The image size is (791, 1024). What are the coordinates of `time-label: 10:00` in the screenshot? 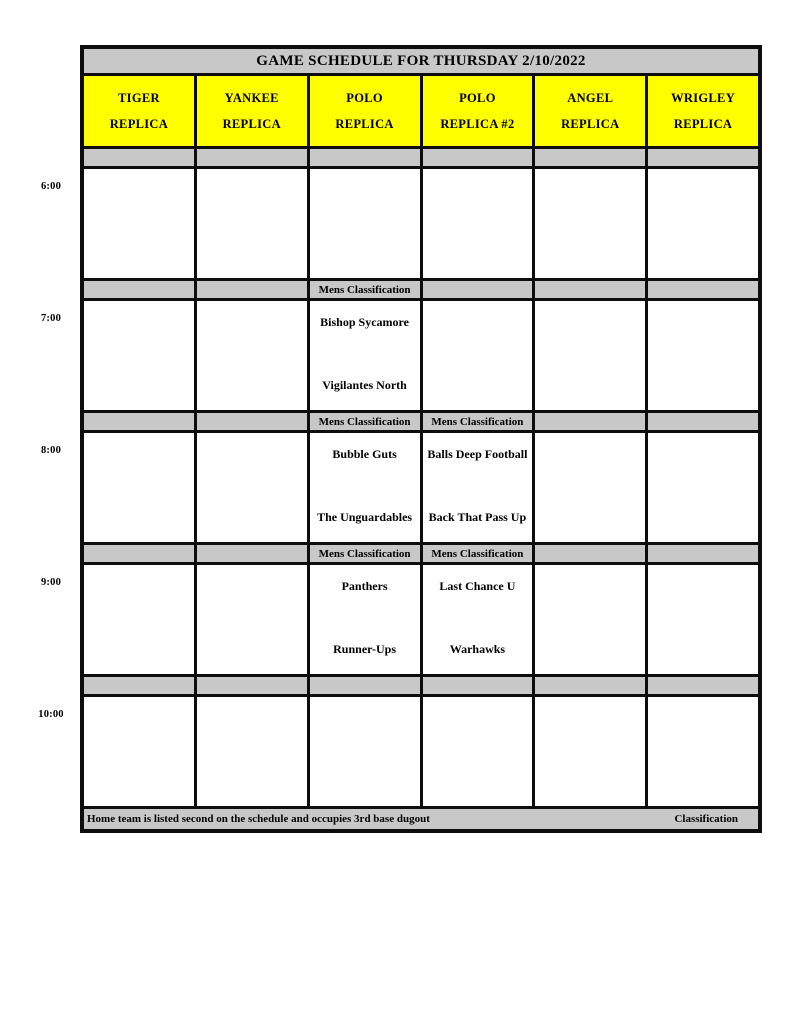 It's located at (51, 714).